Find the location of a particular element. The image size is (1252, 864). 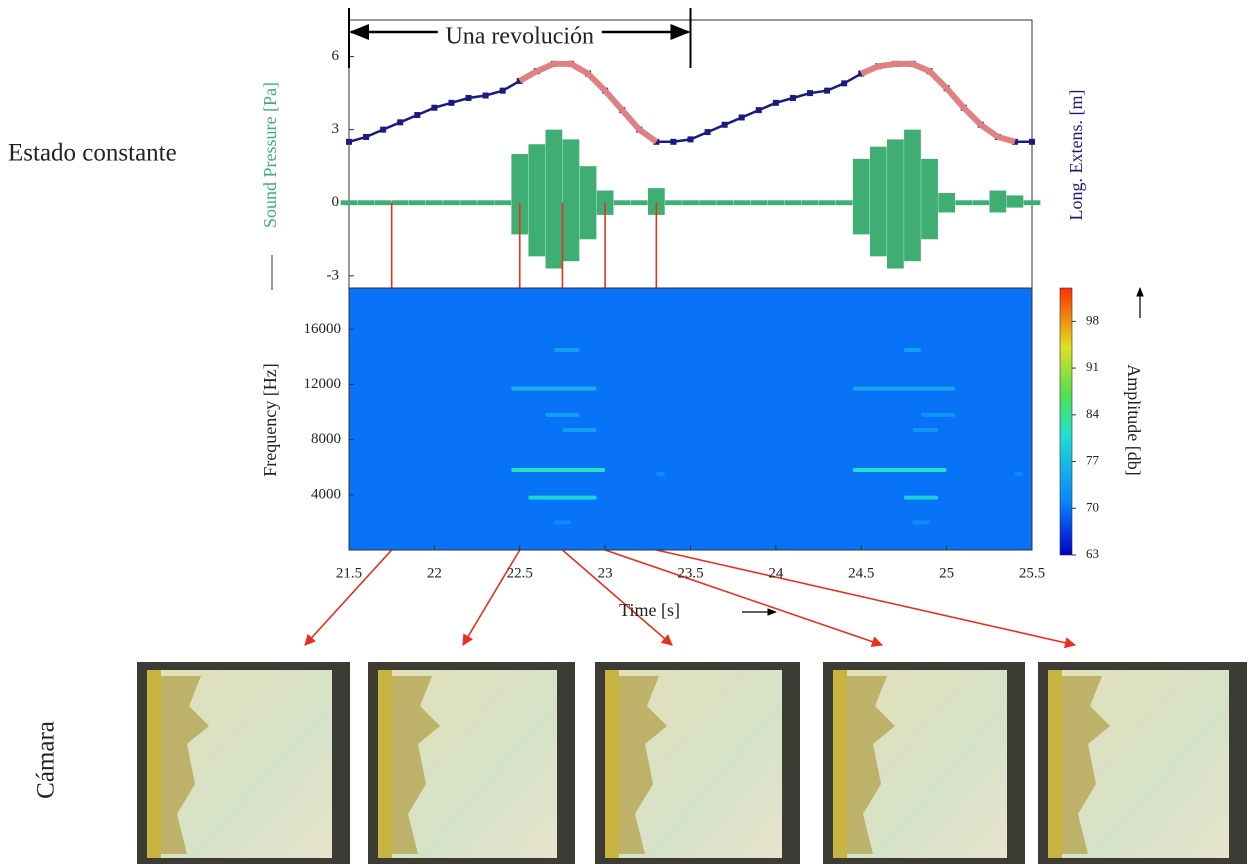

x-tick-label: 22 is located at coordinates (434, 573).